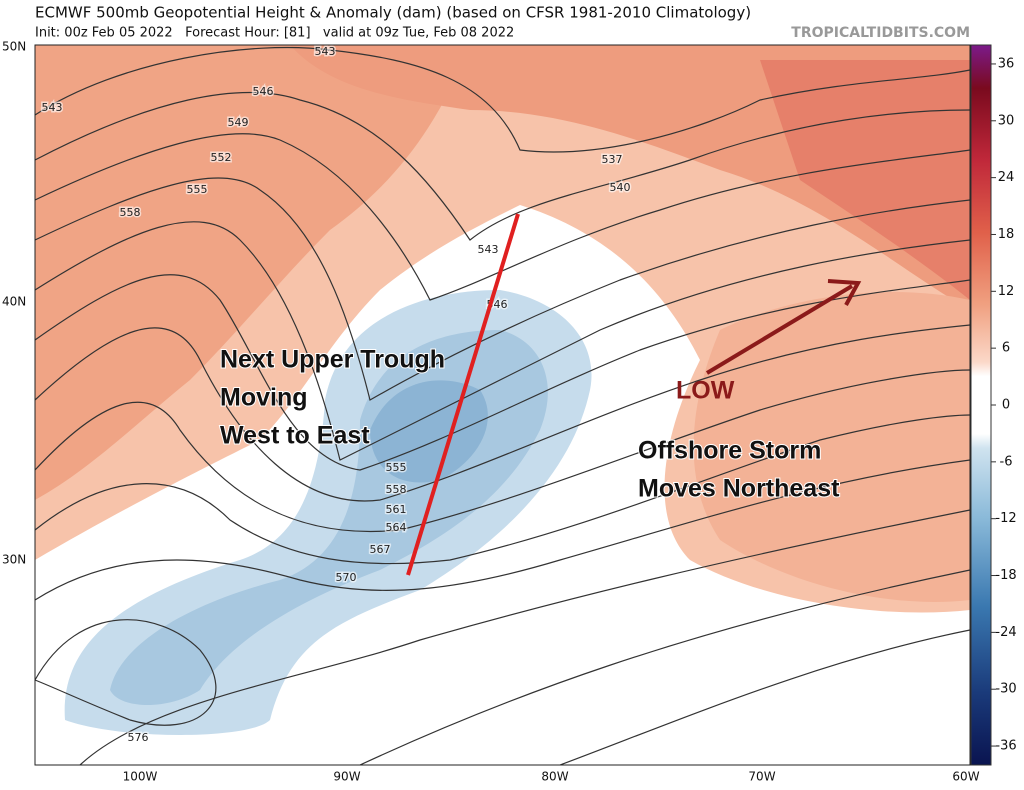 Image resolution: width=1024 pixels, height=790 pixels. I want to click on colorbar-label: -30, so click(1005, 689).